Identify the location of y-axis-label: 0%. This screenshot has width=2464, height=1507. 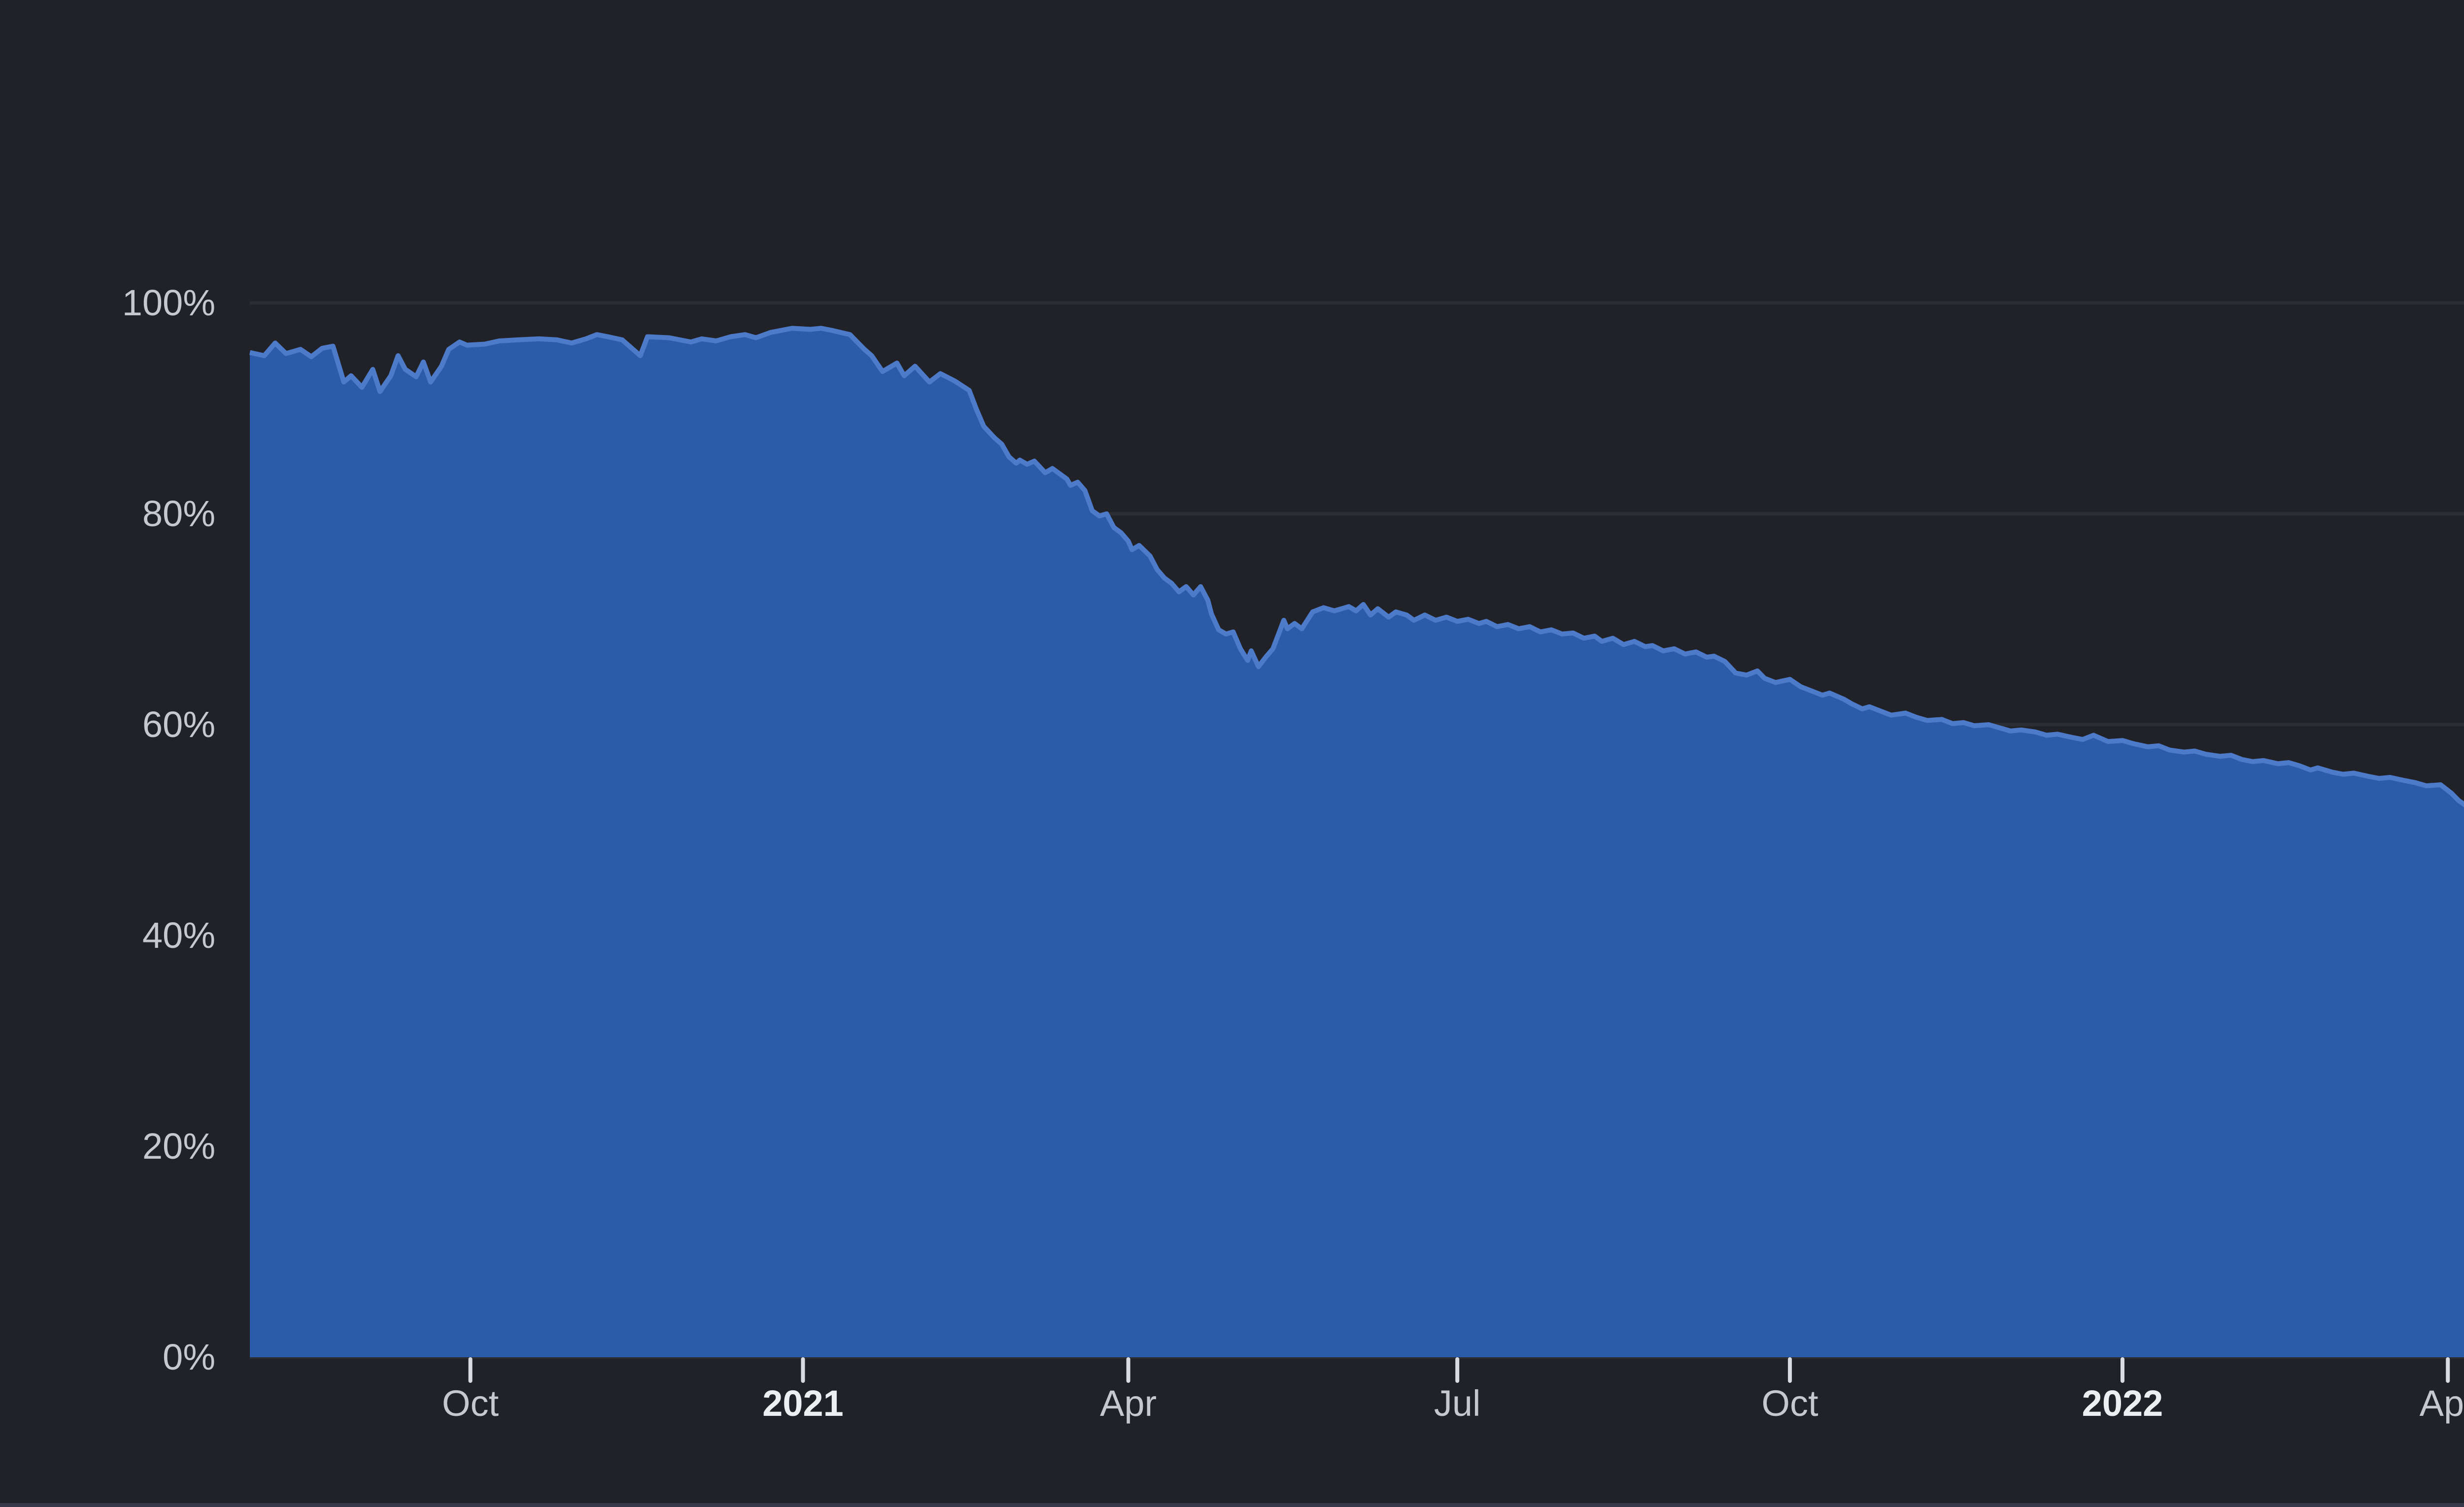
(189, 1357).